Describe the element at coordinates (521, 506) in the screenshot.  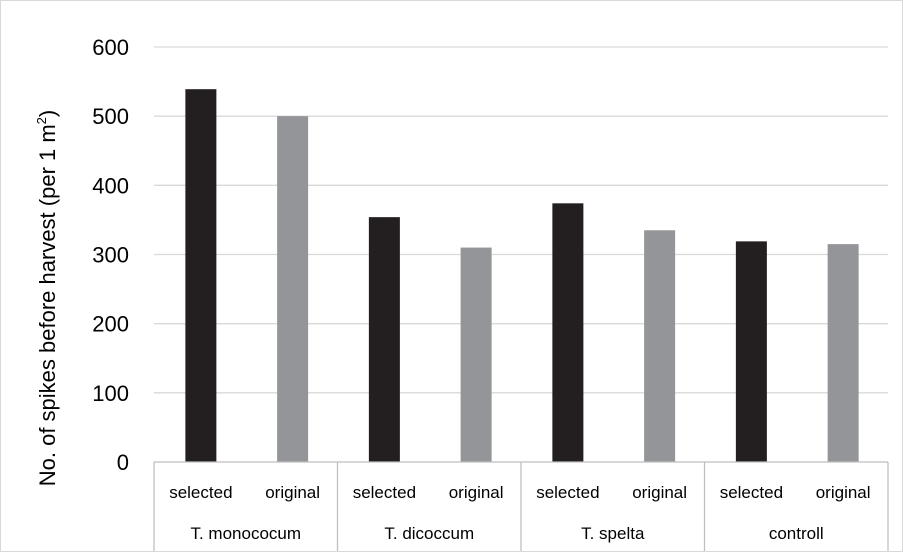
I see `axes` at that location.